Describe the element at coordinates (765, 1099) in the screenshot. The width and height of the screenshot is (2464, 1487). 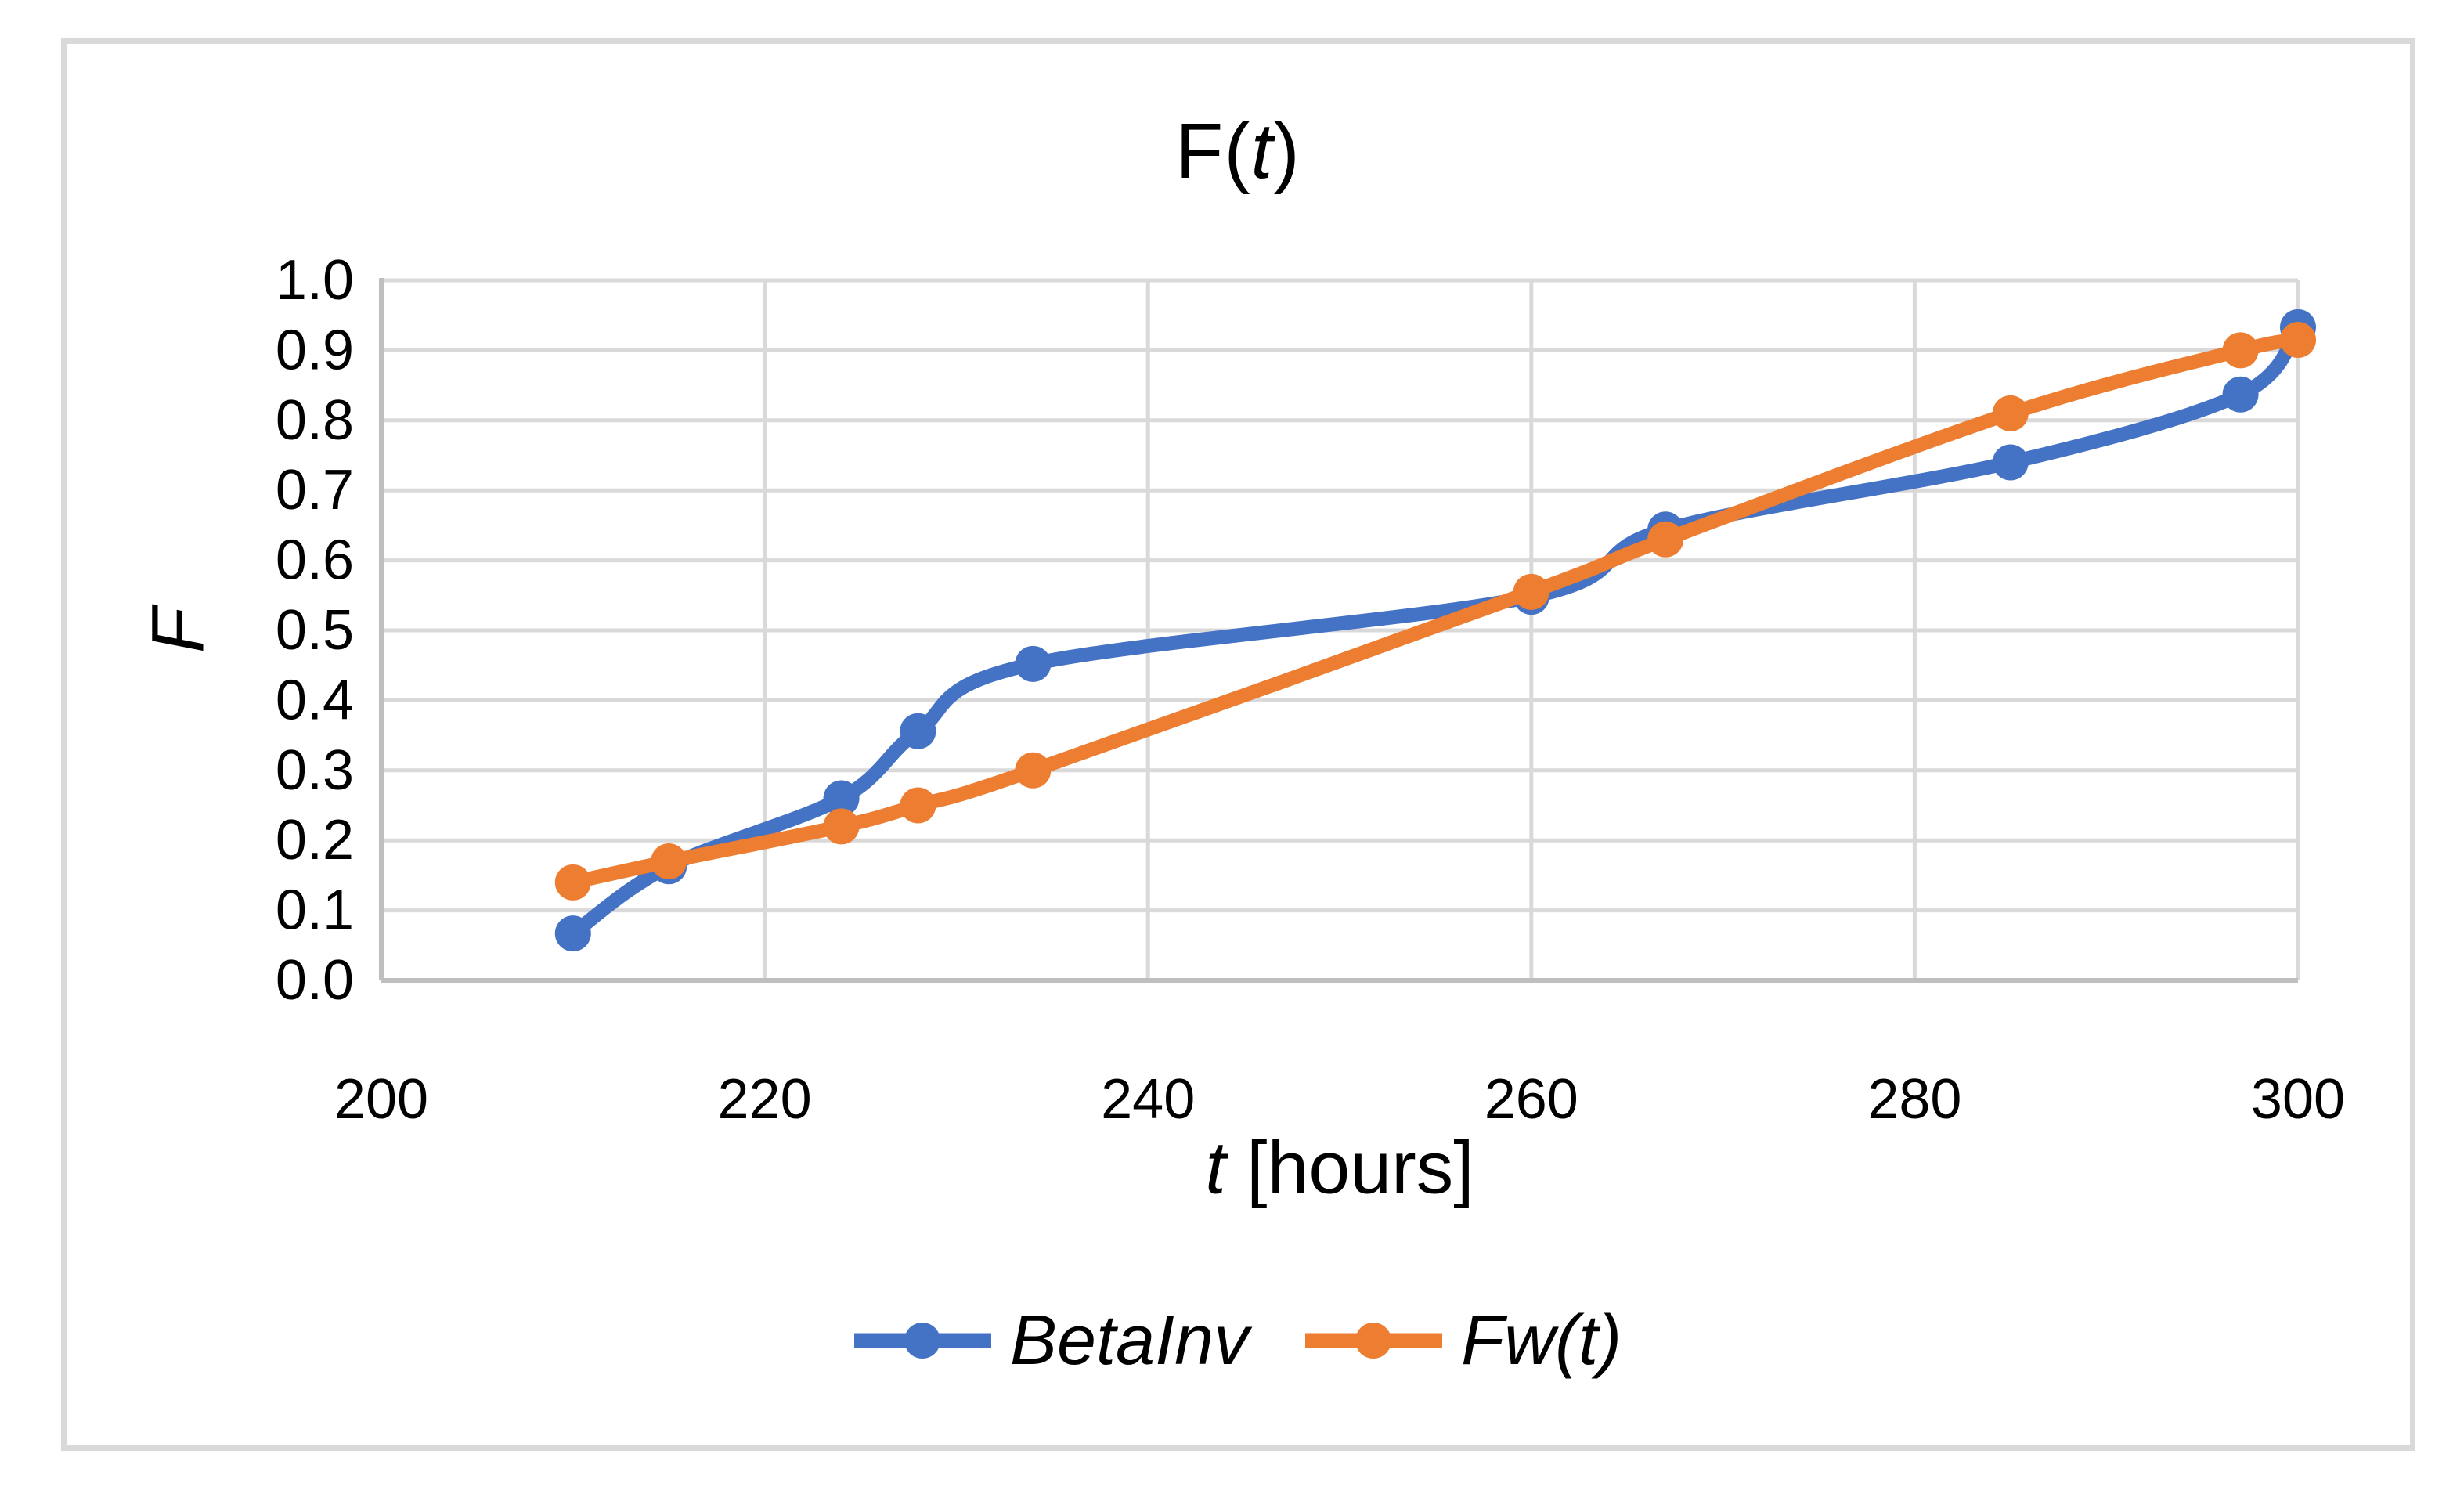
I see `x-tick-label: 220` at that location.